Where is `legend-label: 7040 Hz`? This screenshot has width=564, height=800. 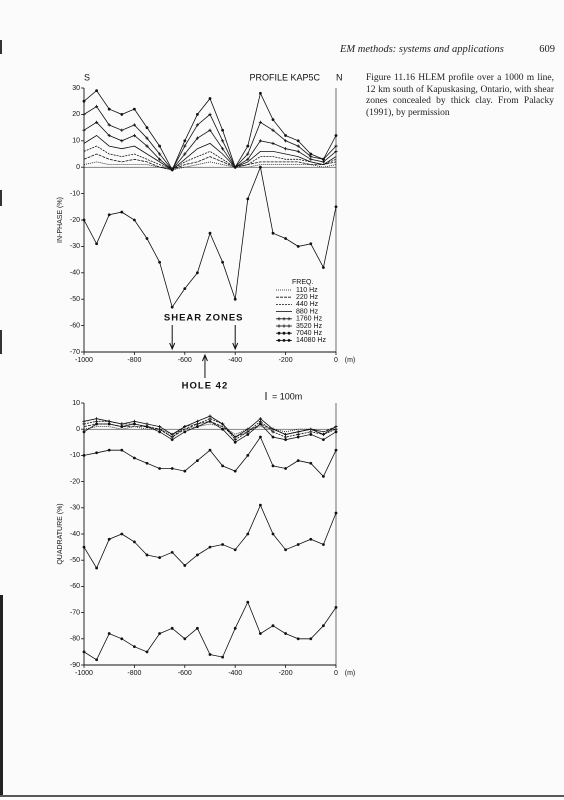
legend-label: 7040 Hz is located at coordinates (309, 333).